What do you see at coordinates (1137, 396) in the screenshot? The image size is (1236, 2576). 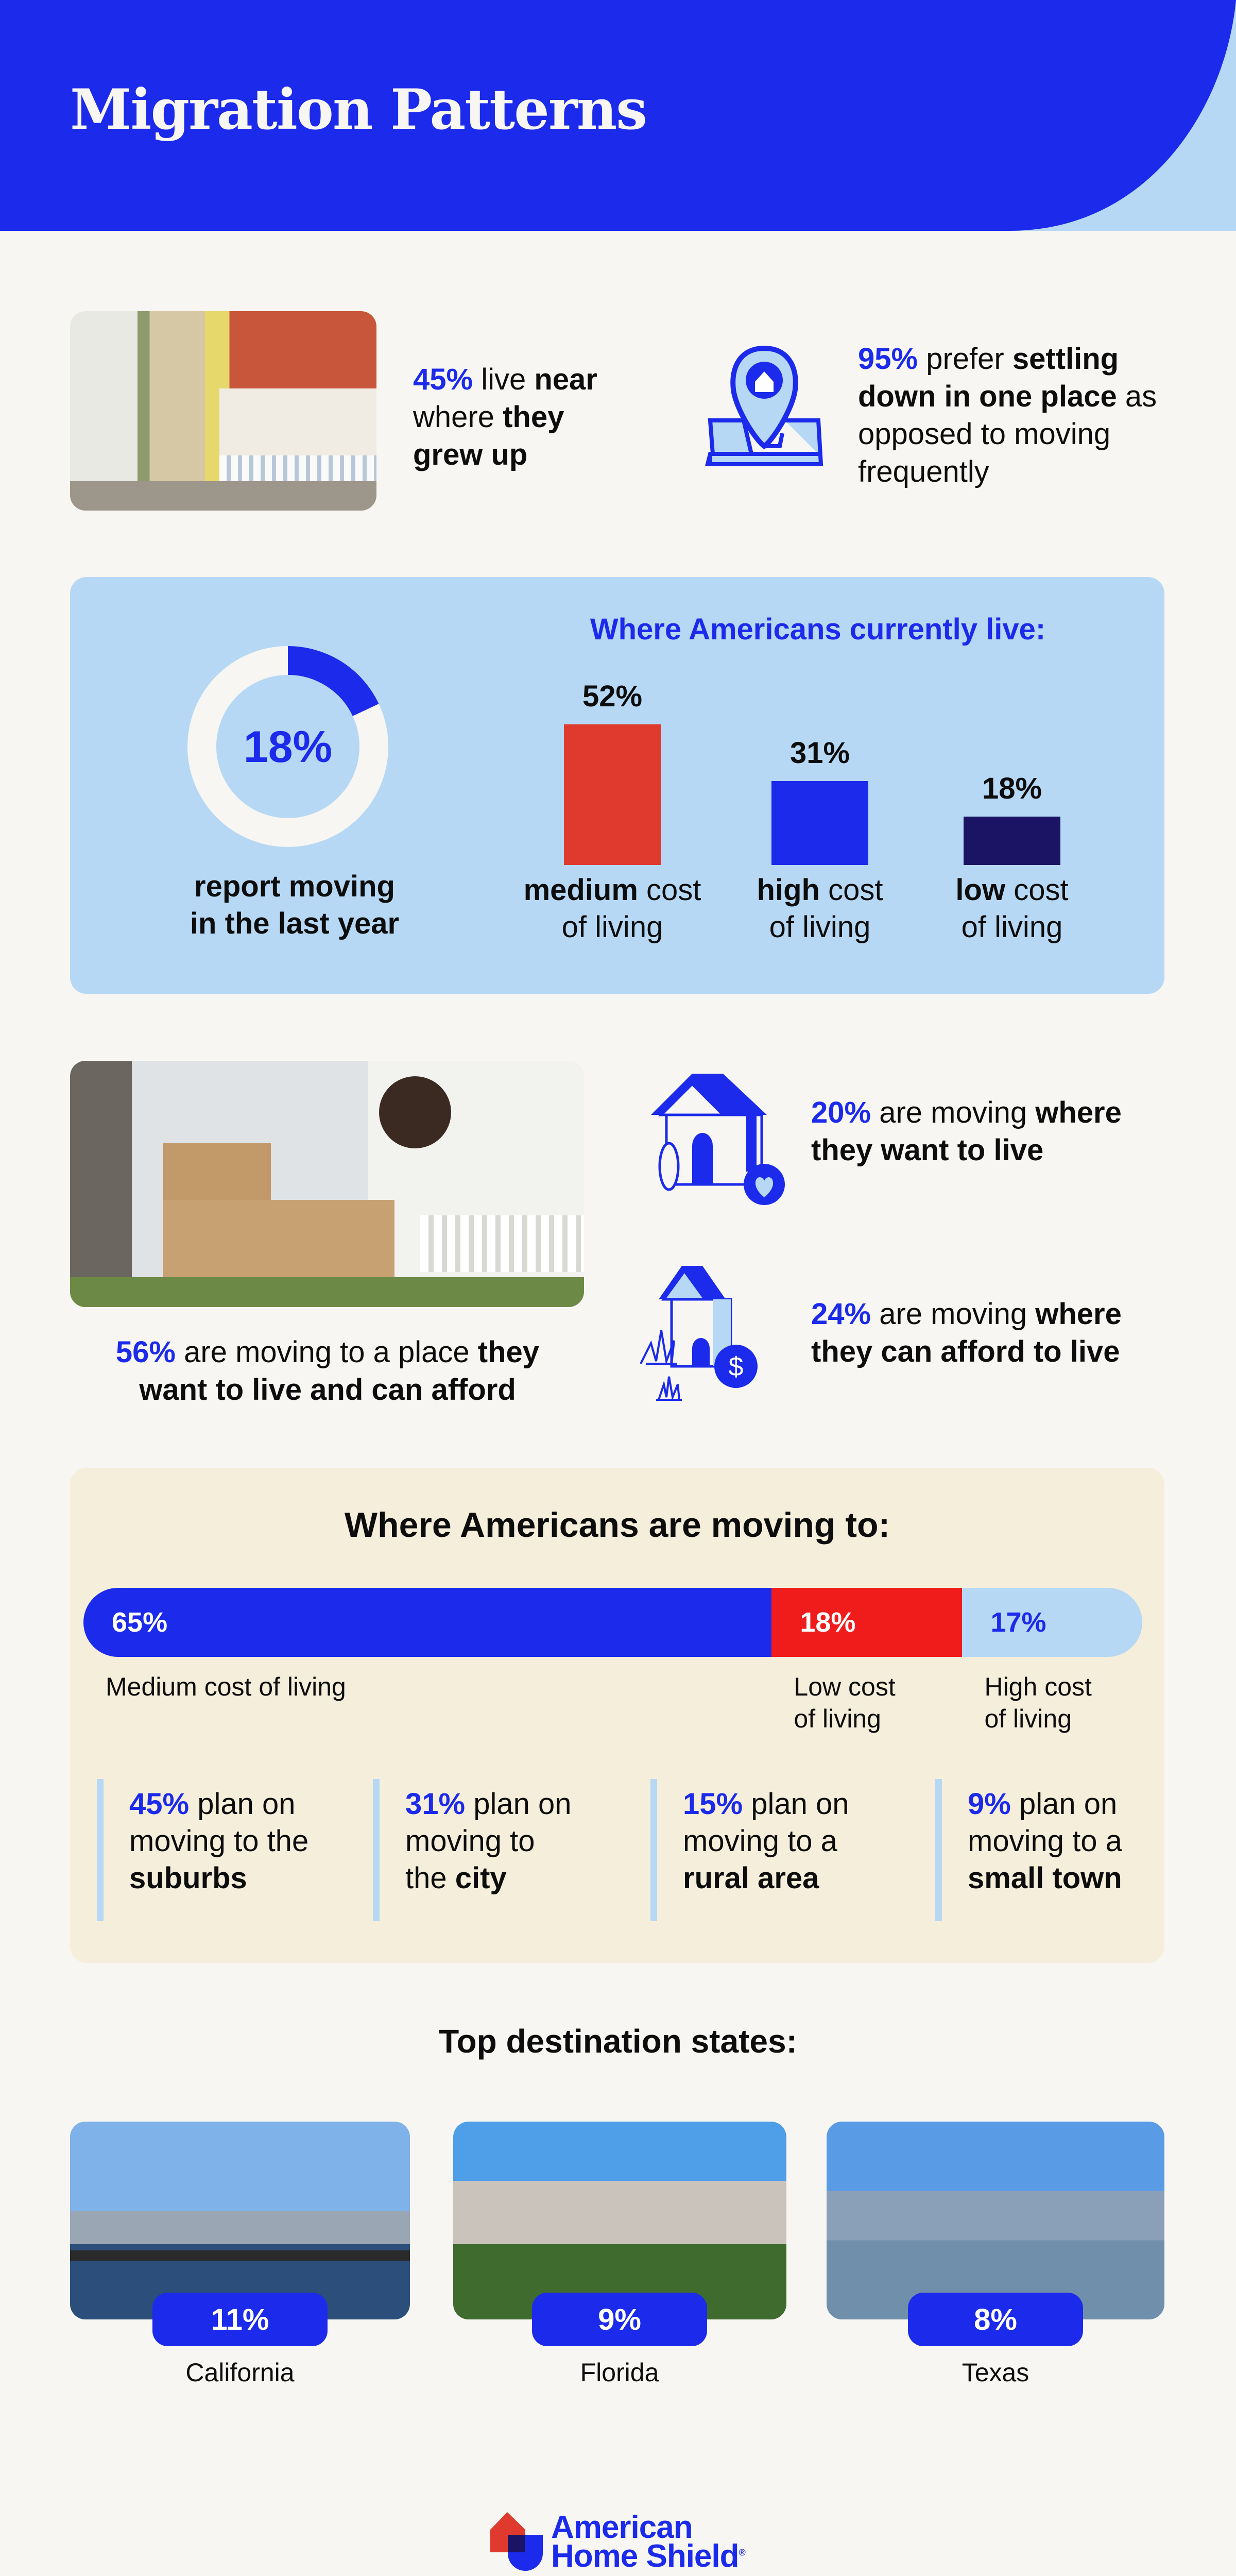 I see `stat-text: as` at bounding box center [1137, 396].